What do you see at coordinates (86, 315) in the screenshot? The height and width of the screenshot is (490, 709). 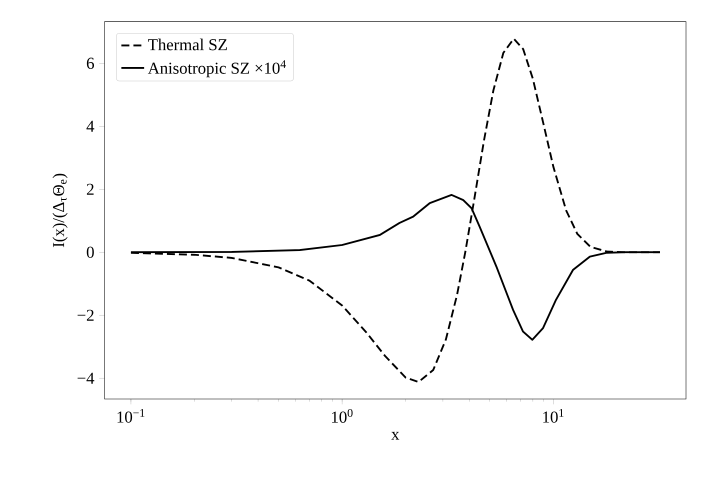 I see `y-tick-label: −2` at bounding box center [86, 315].